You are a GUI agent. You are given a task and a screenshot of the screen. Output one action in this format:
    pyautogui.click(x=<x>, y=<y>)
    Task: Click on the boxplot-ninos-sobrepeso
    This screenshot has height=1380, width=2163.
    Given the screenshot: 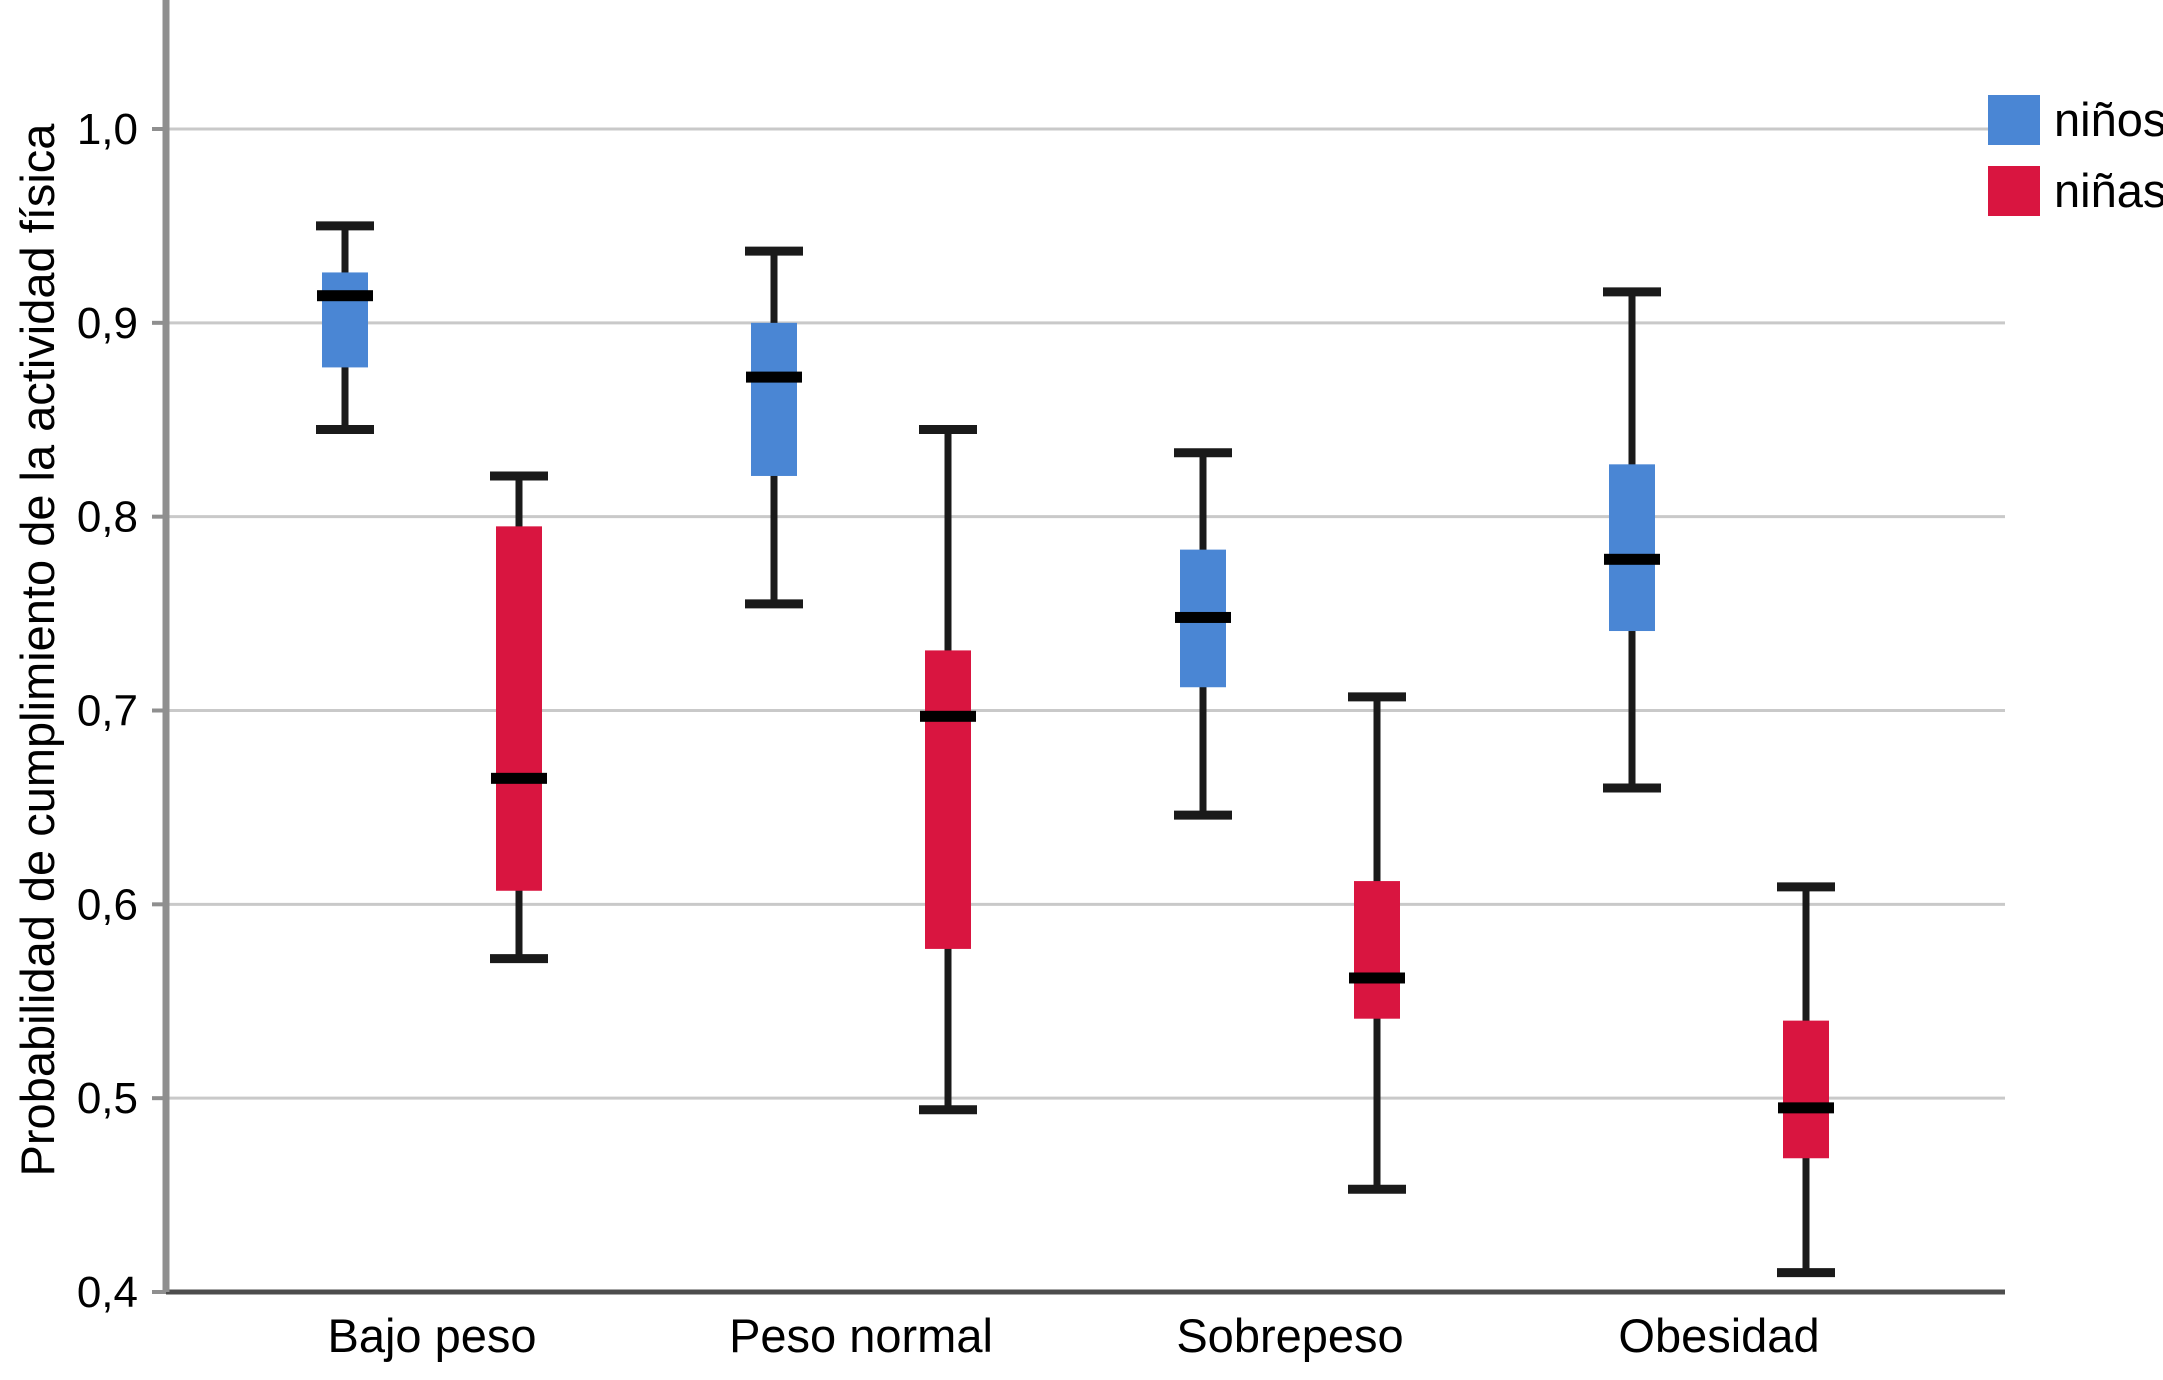 What is the action you would take?
    pyautogui.click(x=1203, y=634)
    